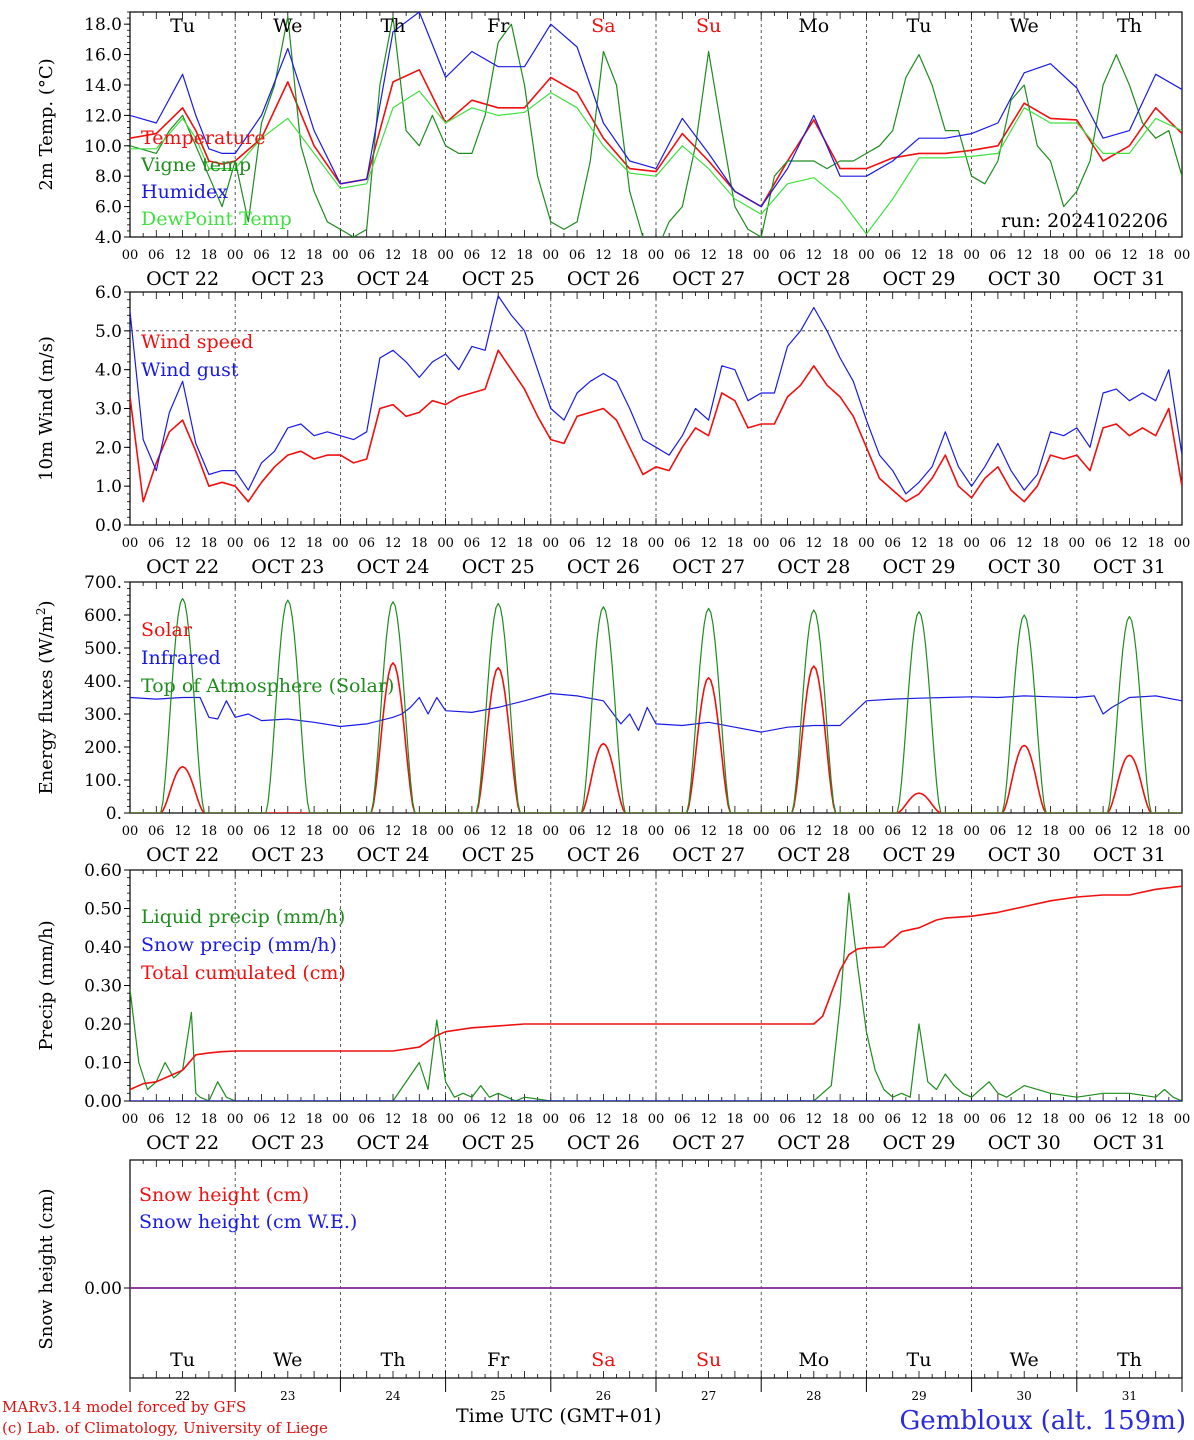 Image resolution: width=1194 pixels, height=1440 pixels. What do you see at coordinates (603, 1143) in the screenshot?
I see `x-date-label: OCT 26` at bounding box center [603, 1143].